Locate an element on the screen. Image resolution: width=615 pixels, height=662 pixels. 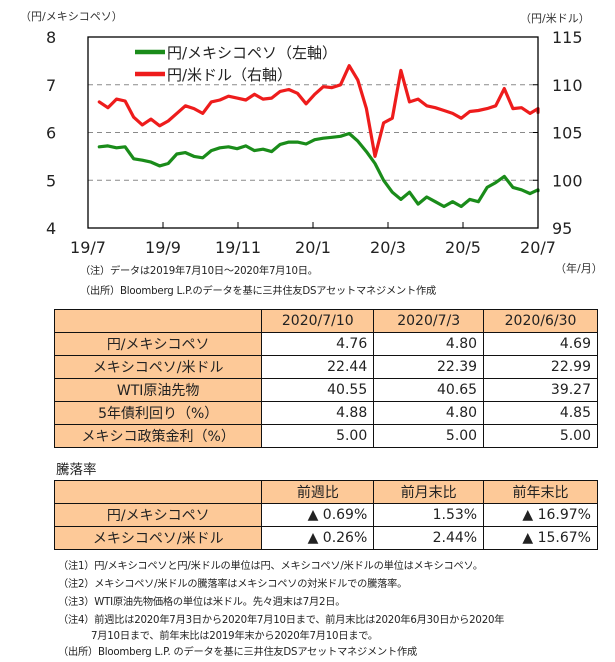
x-axis-unit: （年/月） is located at coordinates (579, 268).